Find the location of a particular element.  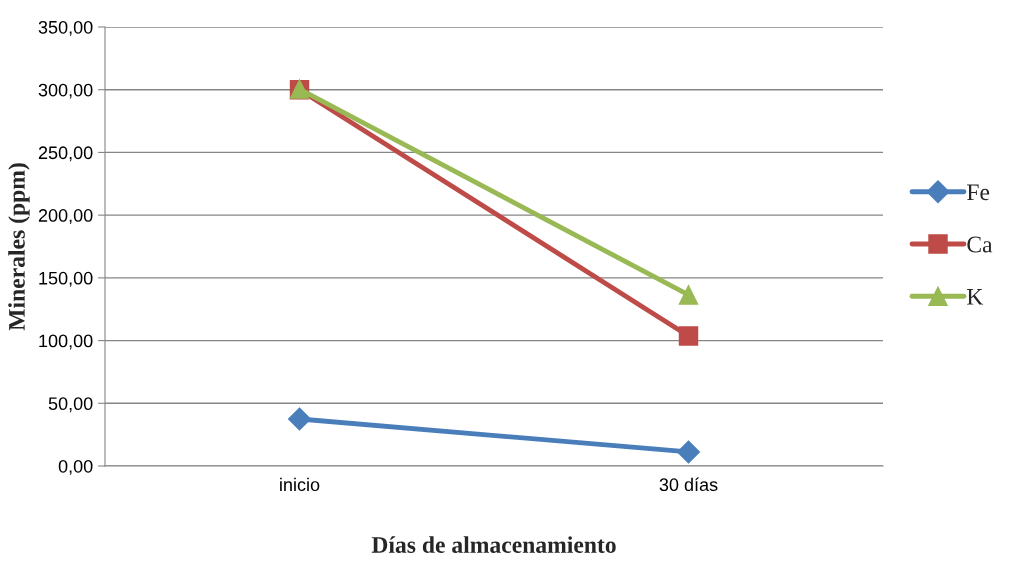

y-tick-label: 100,00 is located at coordinates (66, 342).